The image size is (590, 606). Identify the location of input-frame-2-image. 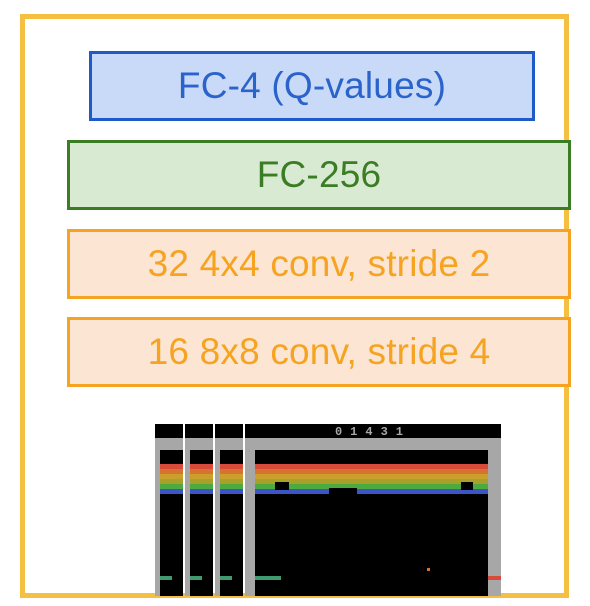
(199, 510).